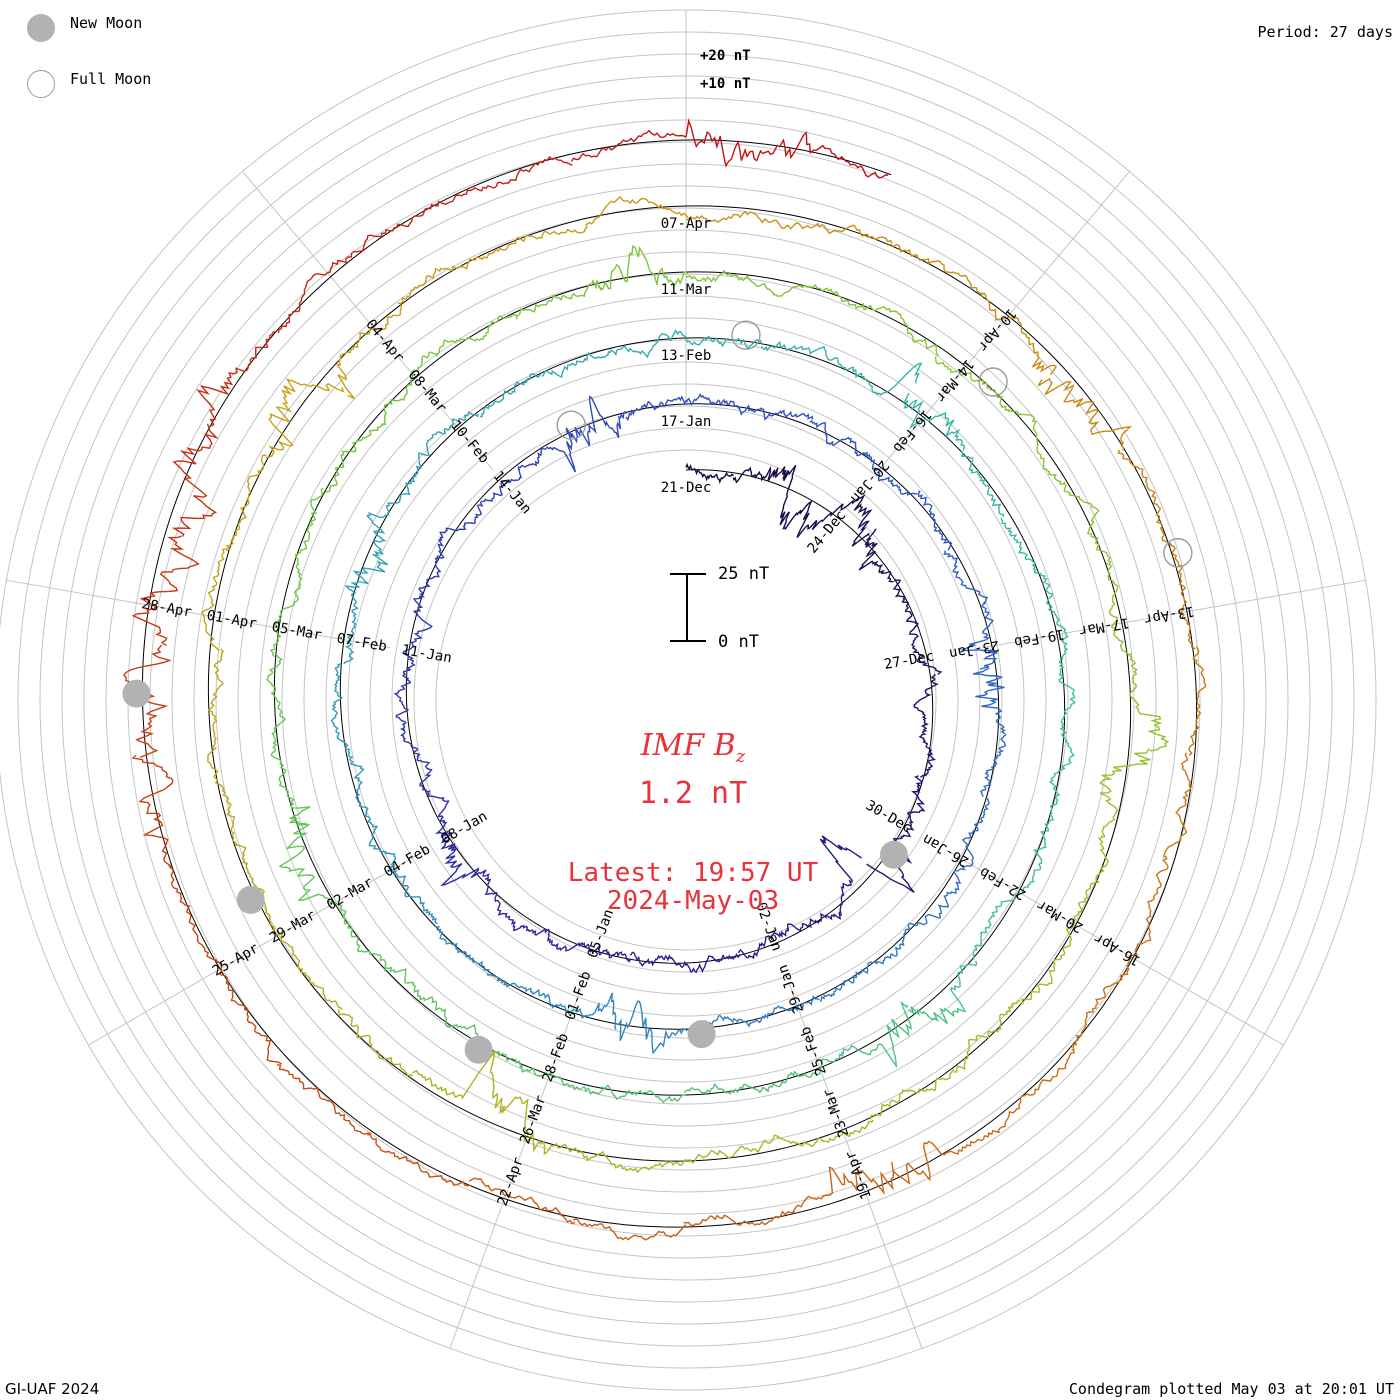 The width and height of the screenshot is (1400, 1400). Describe the element at coordinates (693, 793) in the screenshot. I see `current-value: 1.2 nT` at that location.